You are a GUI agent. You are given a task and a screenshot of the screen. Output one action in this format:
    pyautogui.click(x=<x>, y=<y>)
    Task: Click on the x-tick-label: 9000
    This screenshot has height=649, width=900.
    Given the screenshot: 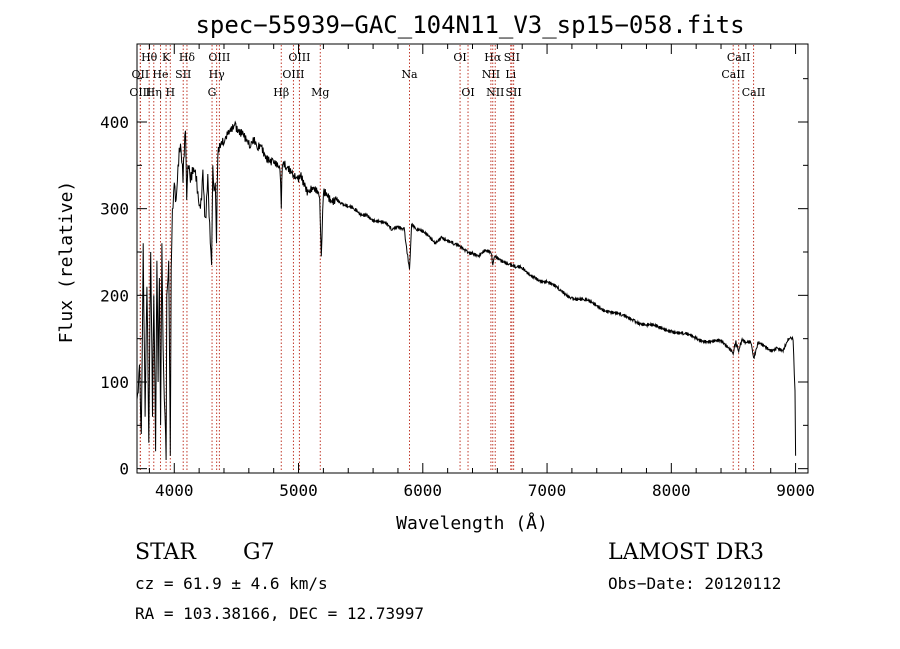 What is the action you would take?
    pyautogui.click(x=795, y=490)
    